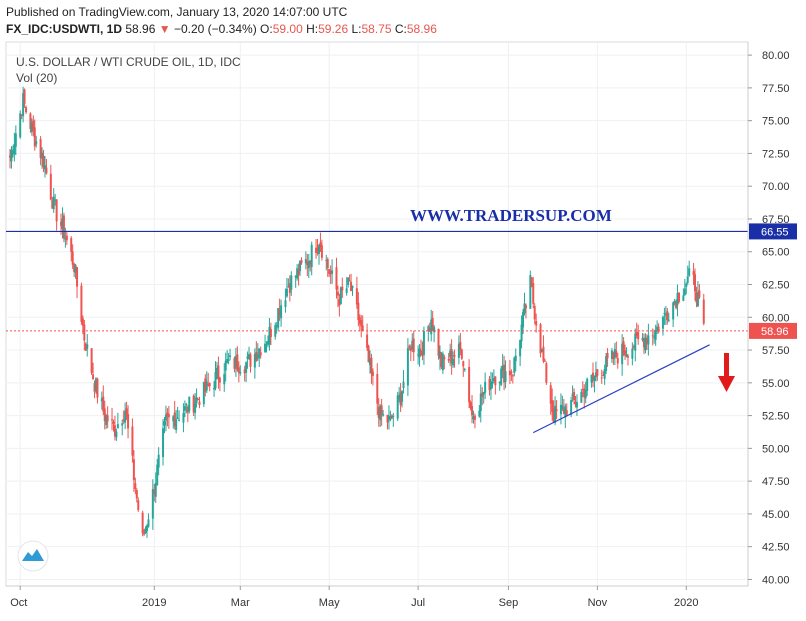  Describe the element at coordinates (776, 89) in the screenshot. I see `y-tick-label: 77.50` at that location.